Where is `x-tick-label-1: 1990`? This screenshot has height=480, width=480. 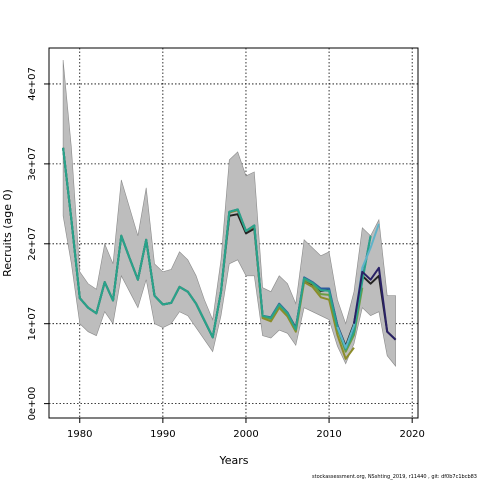
x-tick-label-1: 1990 is located at coordinates (162, 434).